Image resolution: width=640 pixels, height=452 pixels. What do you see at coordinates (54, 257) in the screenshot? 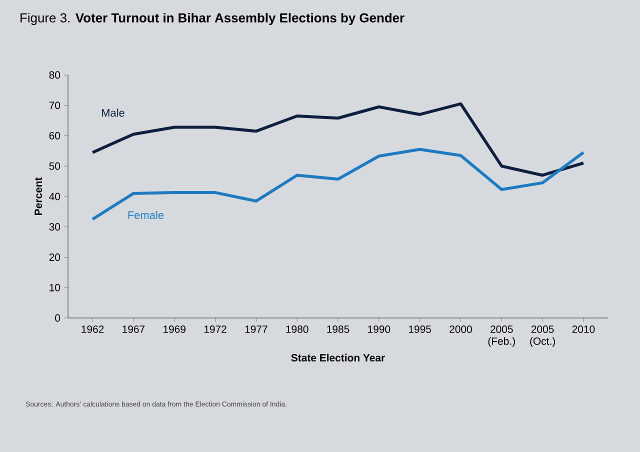
I see `y-tick-label: 20` at bounding box center [54, 257].